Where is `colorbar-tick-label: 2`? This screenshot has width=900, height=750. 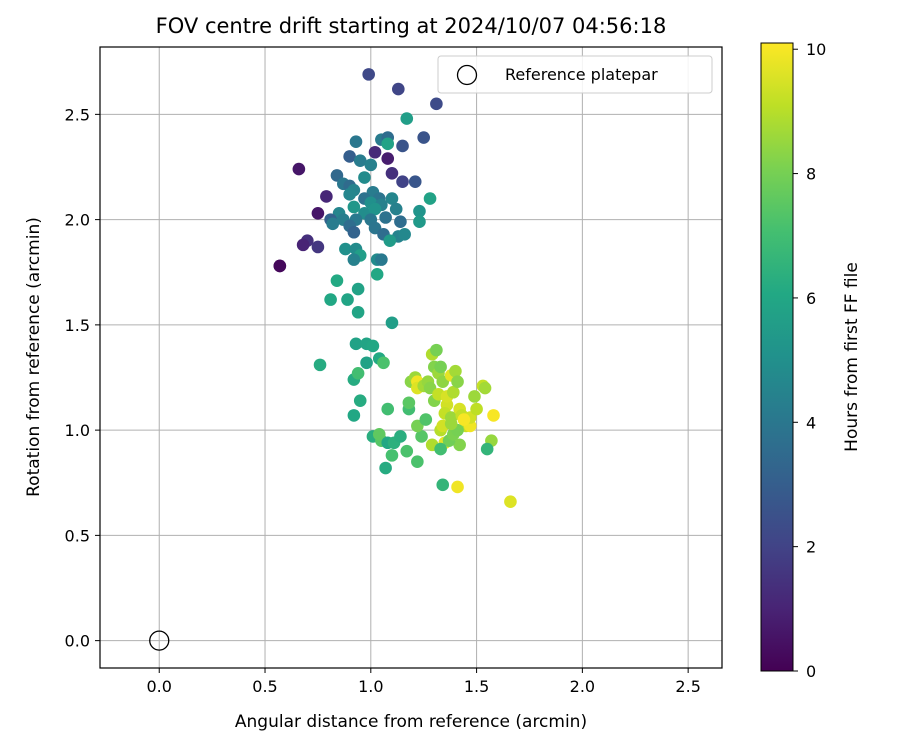
colorbar-tick-label: 2 is located at coordinates (811, 547).